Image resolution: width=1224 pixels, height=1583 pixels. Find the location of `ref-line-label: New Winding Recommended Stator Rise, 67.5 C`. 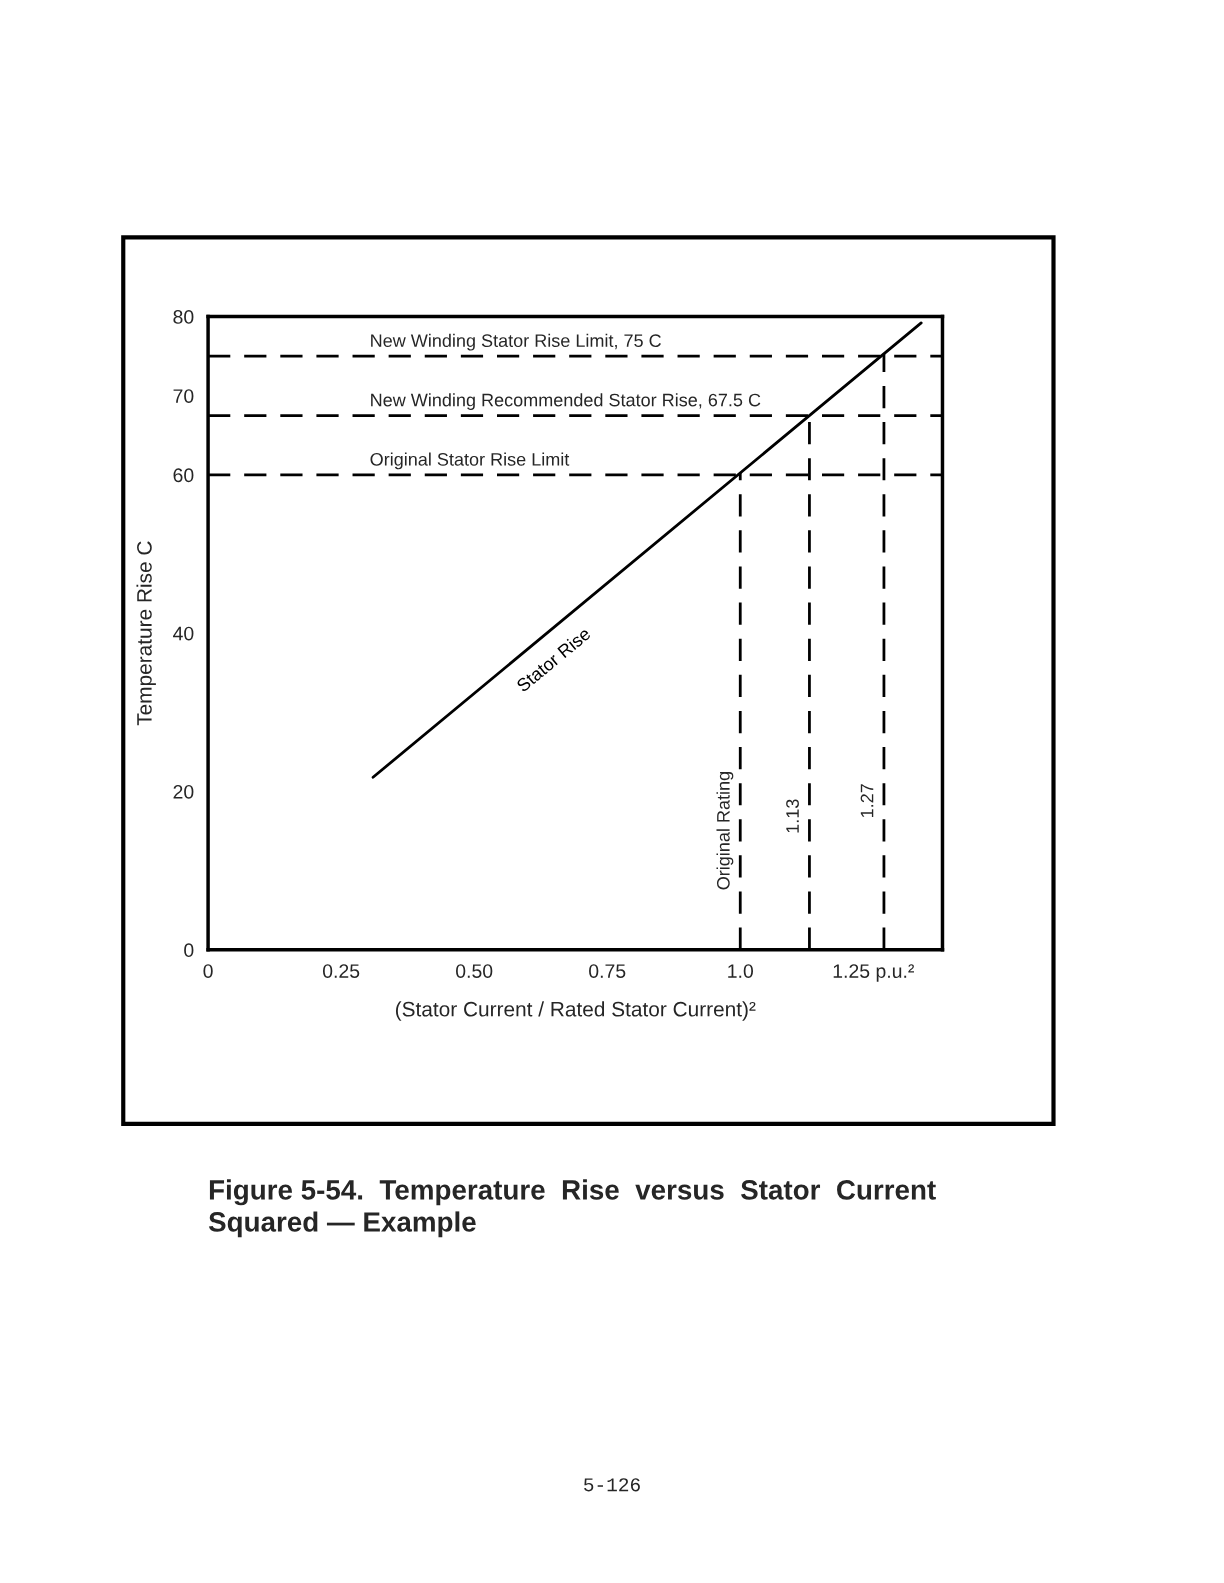

ref-line-label: New Winding Recommended Stator Rise, 67.5 C is located at coordinates (566, 401).